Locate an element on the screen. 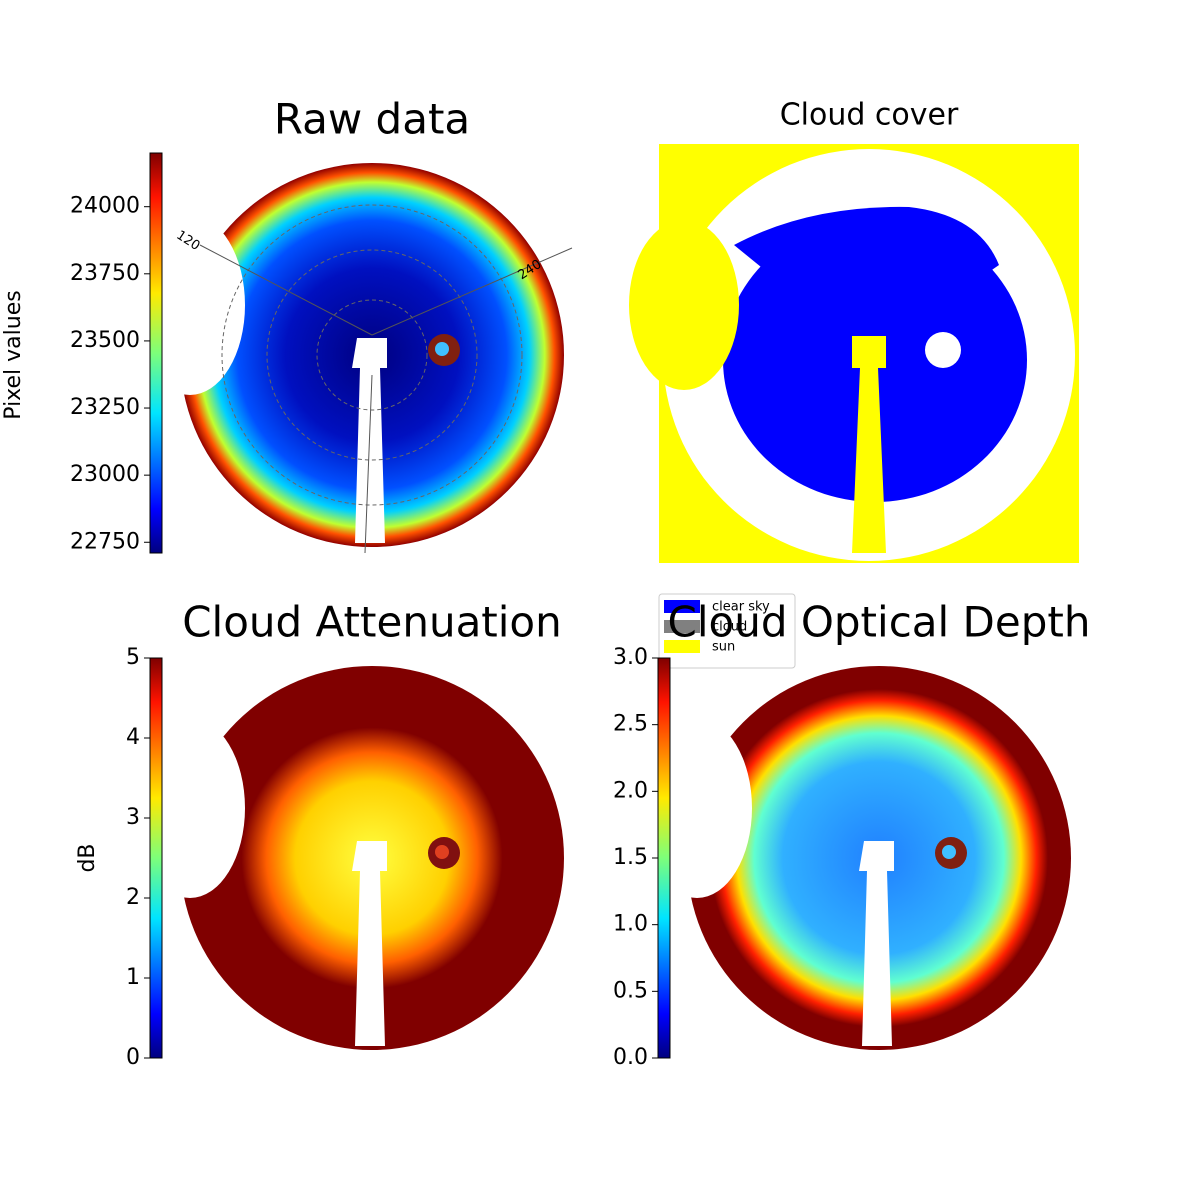 Image resolution: width=1200 pixels, height=1200 pixels. colorbar-tick-label: 2.0 is located at coordinates (630, 790).